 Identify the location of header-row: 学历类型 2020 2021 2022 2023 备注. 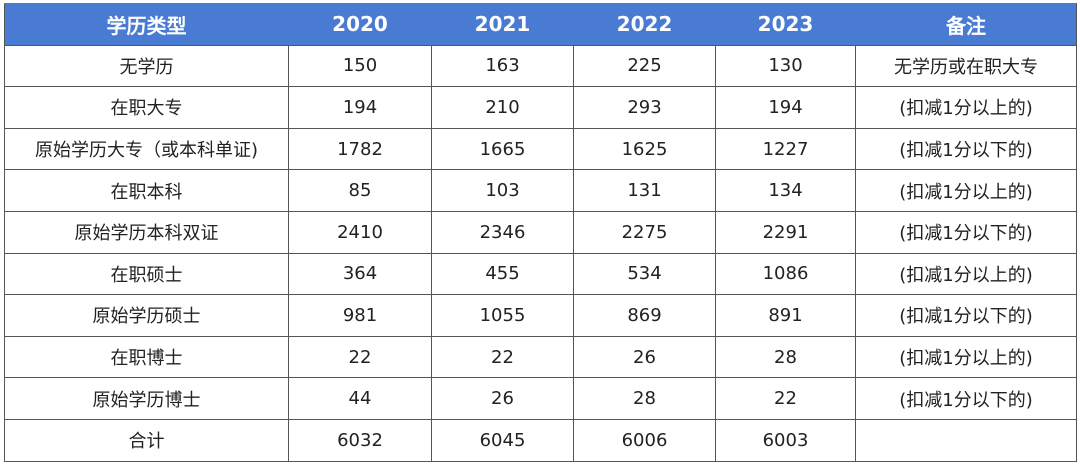
(540, 24).